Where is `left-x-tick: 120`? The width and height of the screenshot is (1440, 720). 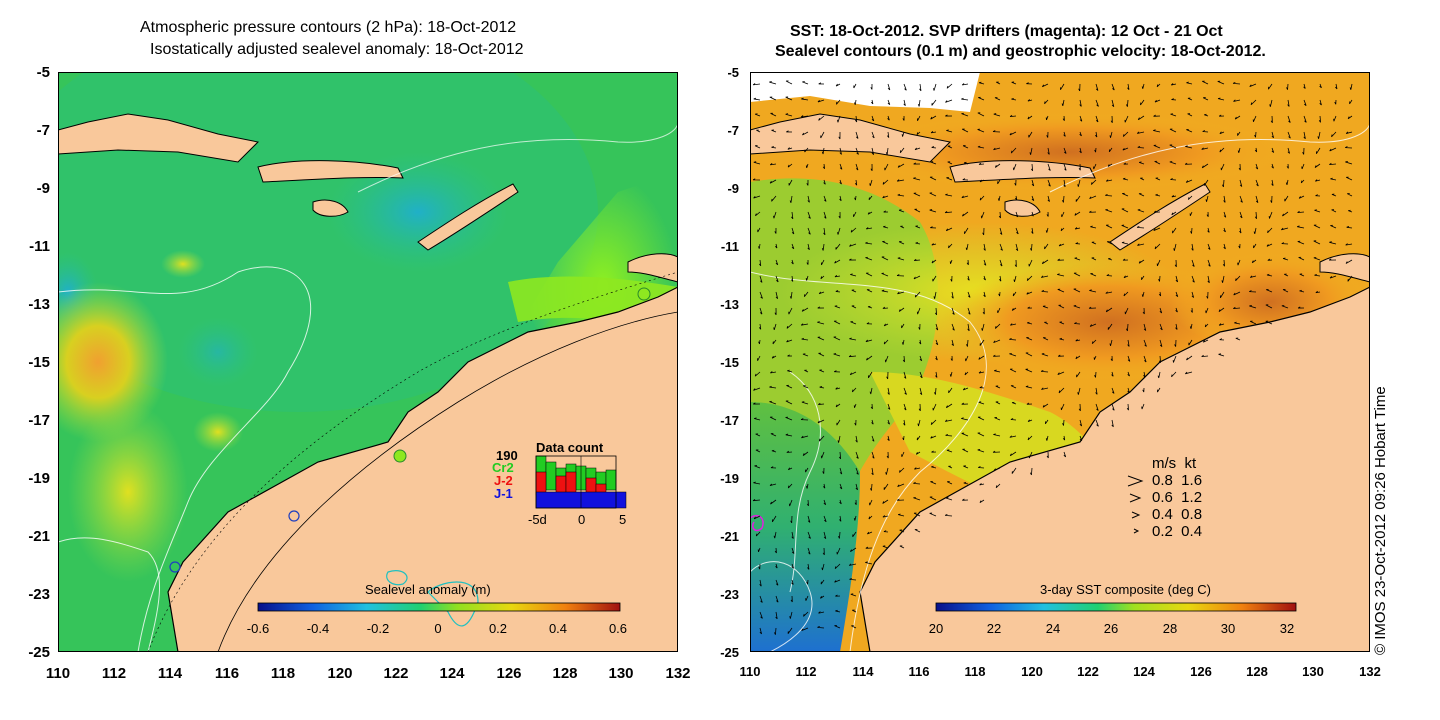 left-x-tick: 120 is located at coordinates (340, 673).